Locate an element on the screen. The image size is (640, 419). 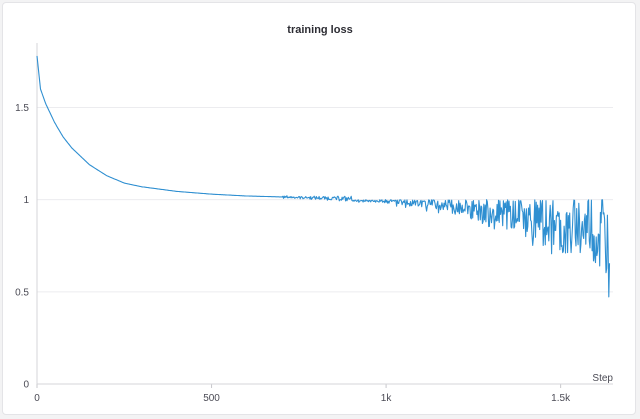
y-tick-label: 1 is located at coordinates (26, 200).